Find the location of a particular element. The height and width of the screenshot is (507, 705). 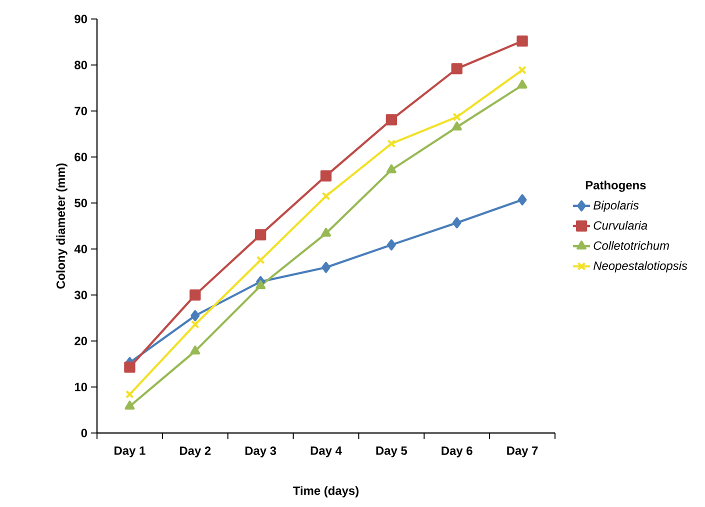

x-tick-label: Day 1 is located at coordinates (130, 452).